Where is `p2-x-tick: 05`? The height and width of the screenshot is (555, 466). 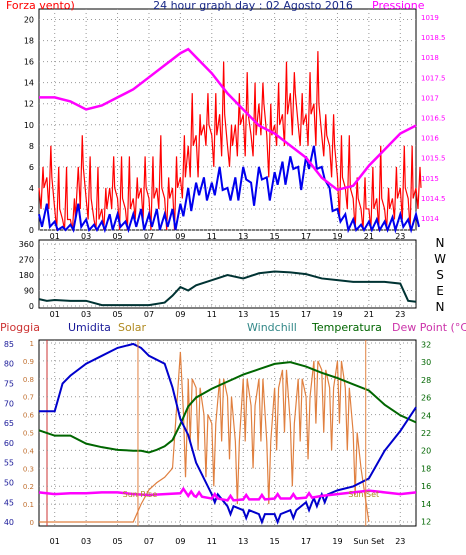
p2-x-tick: 05 is located at coordinates (117, 314).